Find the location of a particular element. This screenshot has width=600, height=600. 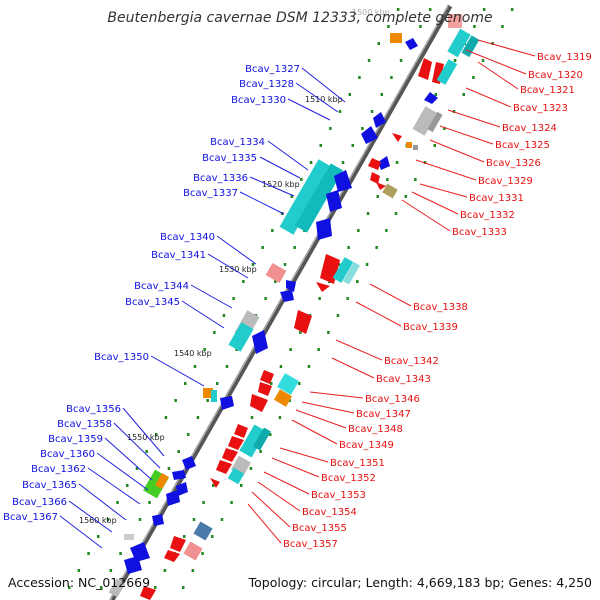

gene-label: Bcav_1332 is located at coordinates (487, 215).